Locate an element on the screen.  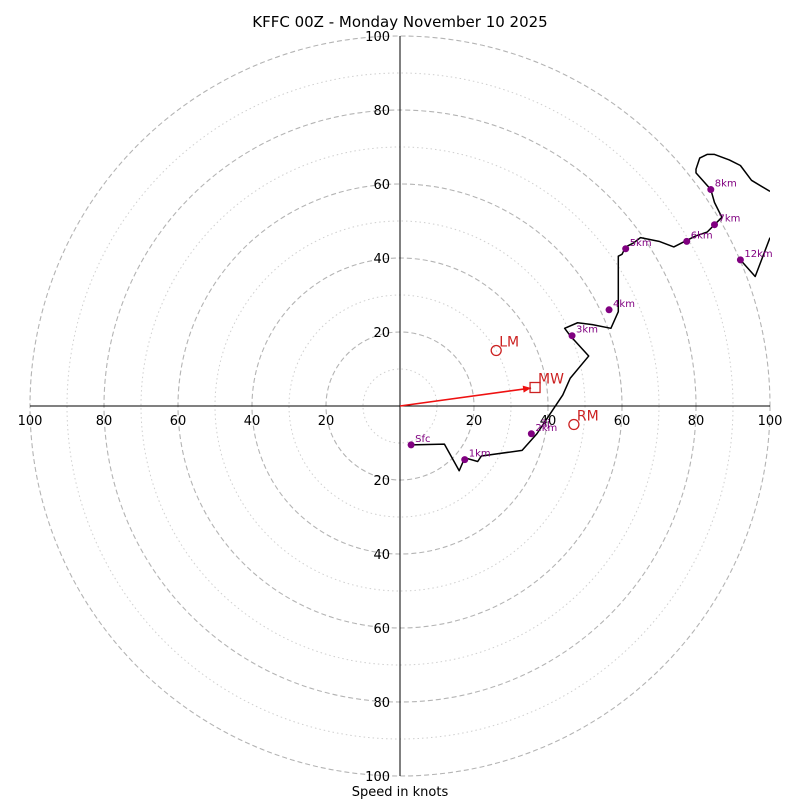
overlap-label: 3j is located at coordinates (545, 423).